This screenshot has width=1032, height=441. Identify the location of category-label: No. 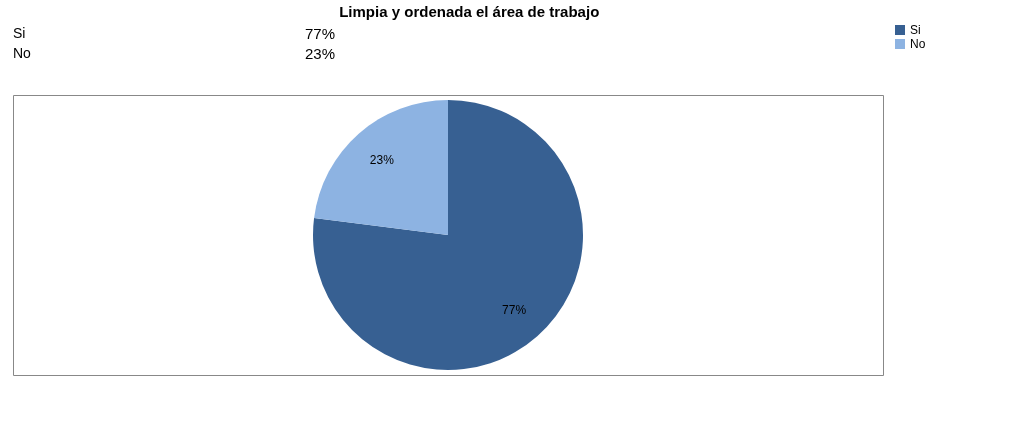
(22, 53).